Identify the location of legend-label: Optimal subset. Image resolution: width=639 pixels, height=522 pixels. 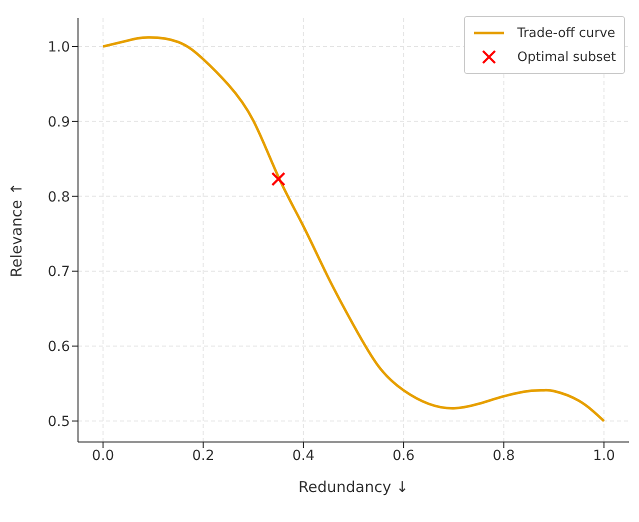
(566, 57).